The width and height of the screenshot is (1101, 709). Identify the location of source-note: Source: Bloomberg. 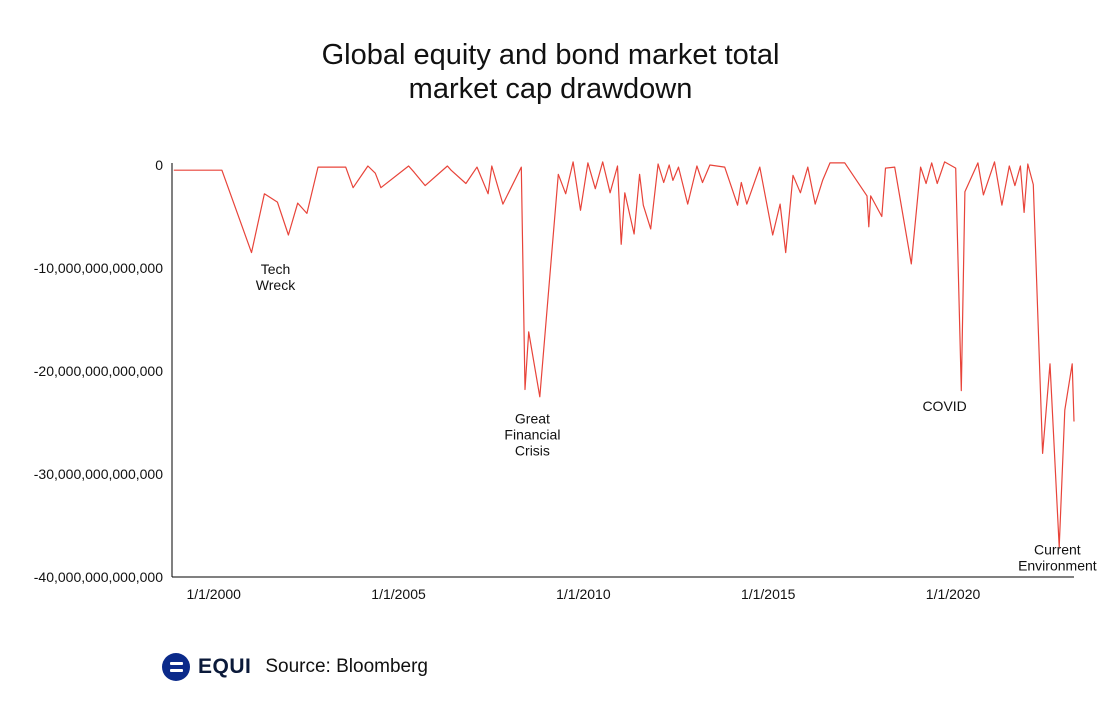
(346, 666).